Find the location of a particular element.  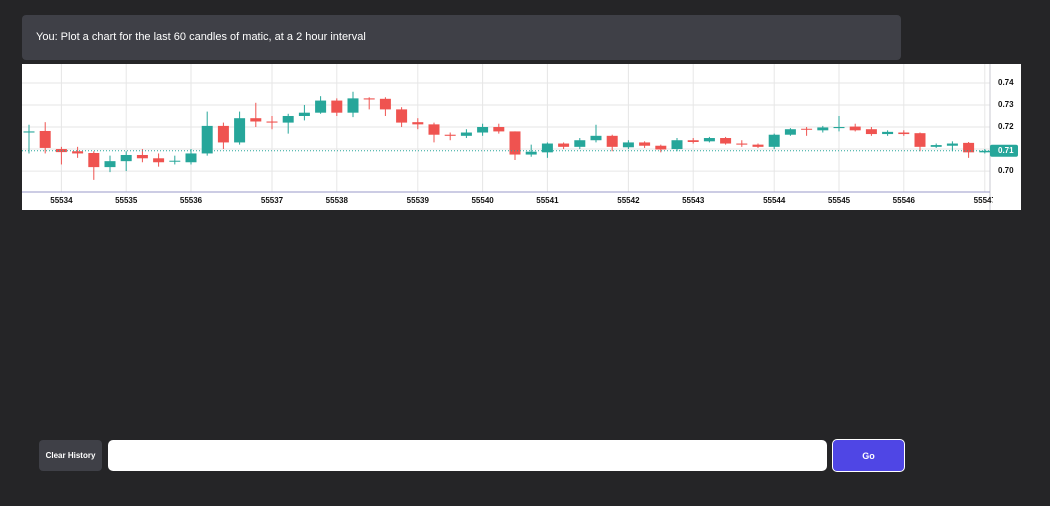

x-tick-label: 55540 is located at coordinates (482, 200).